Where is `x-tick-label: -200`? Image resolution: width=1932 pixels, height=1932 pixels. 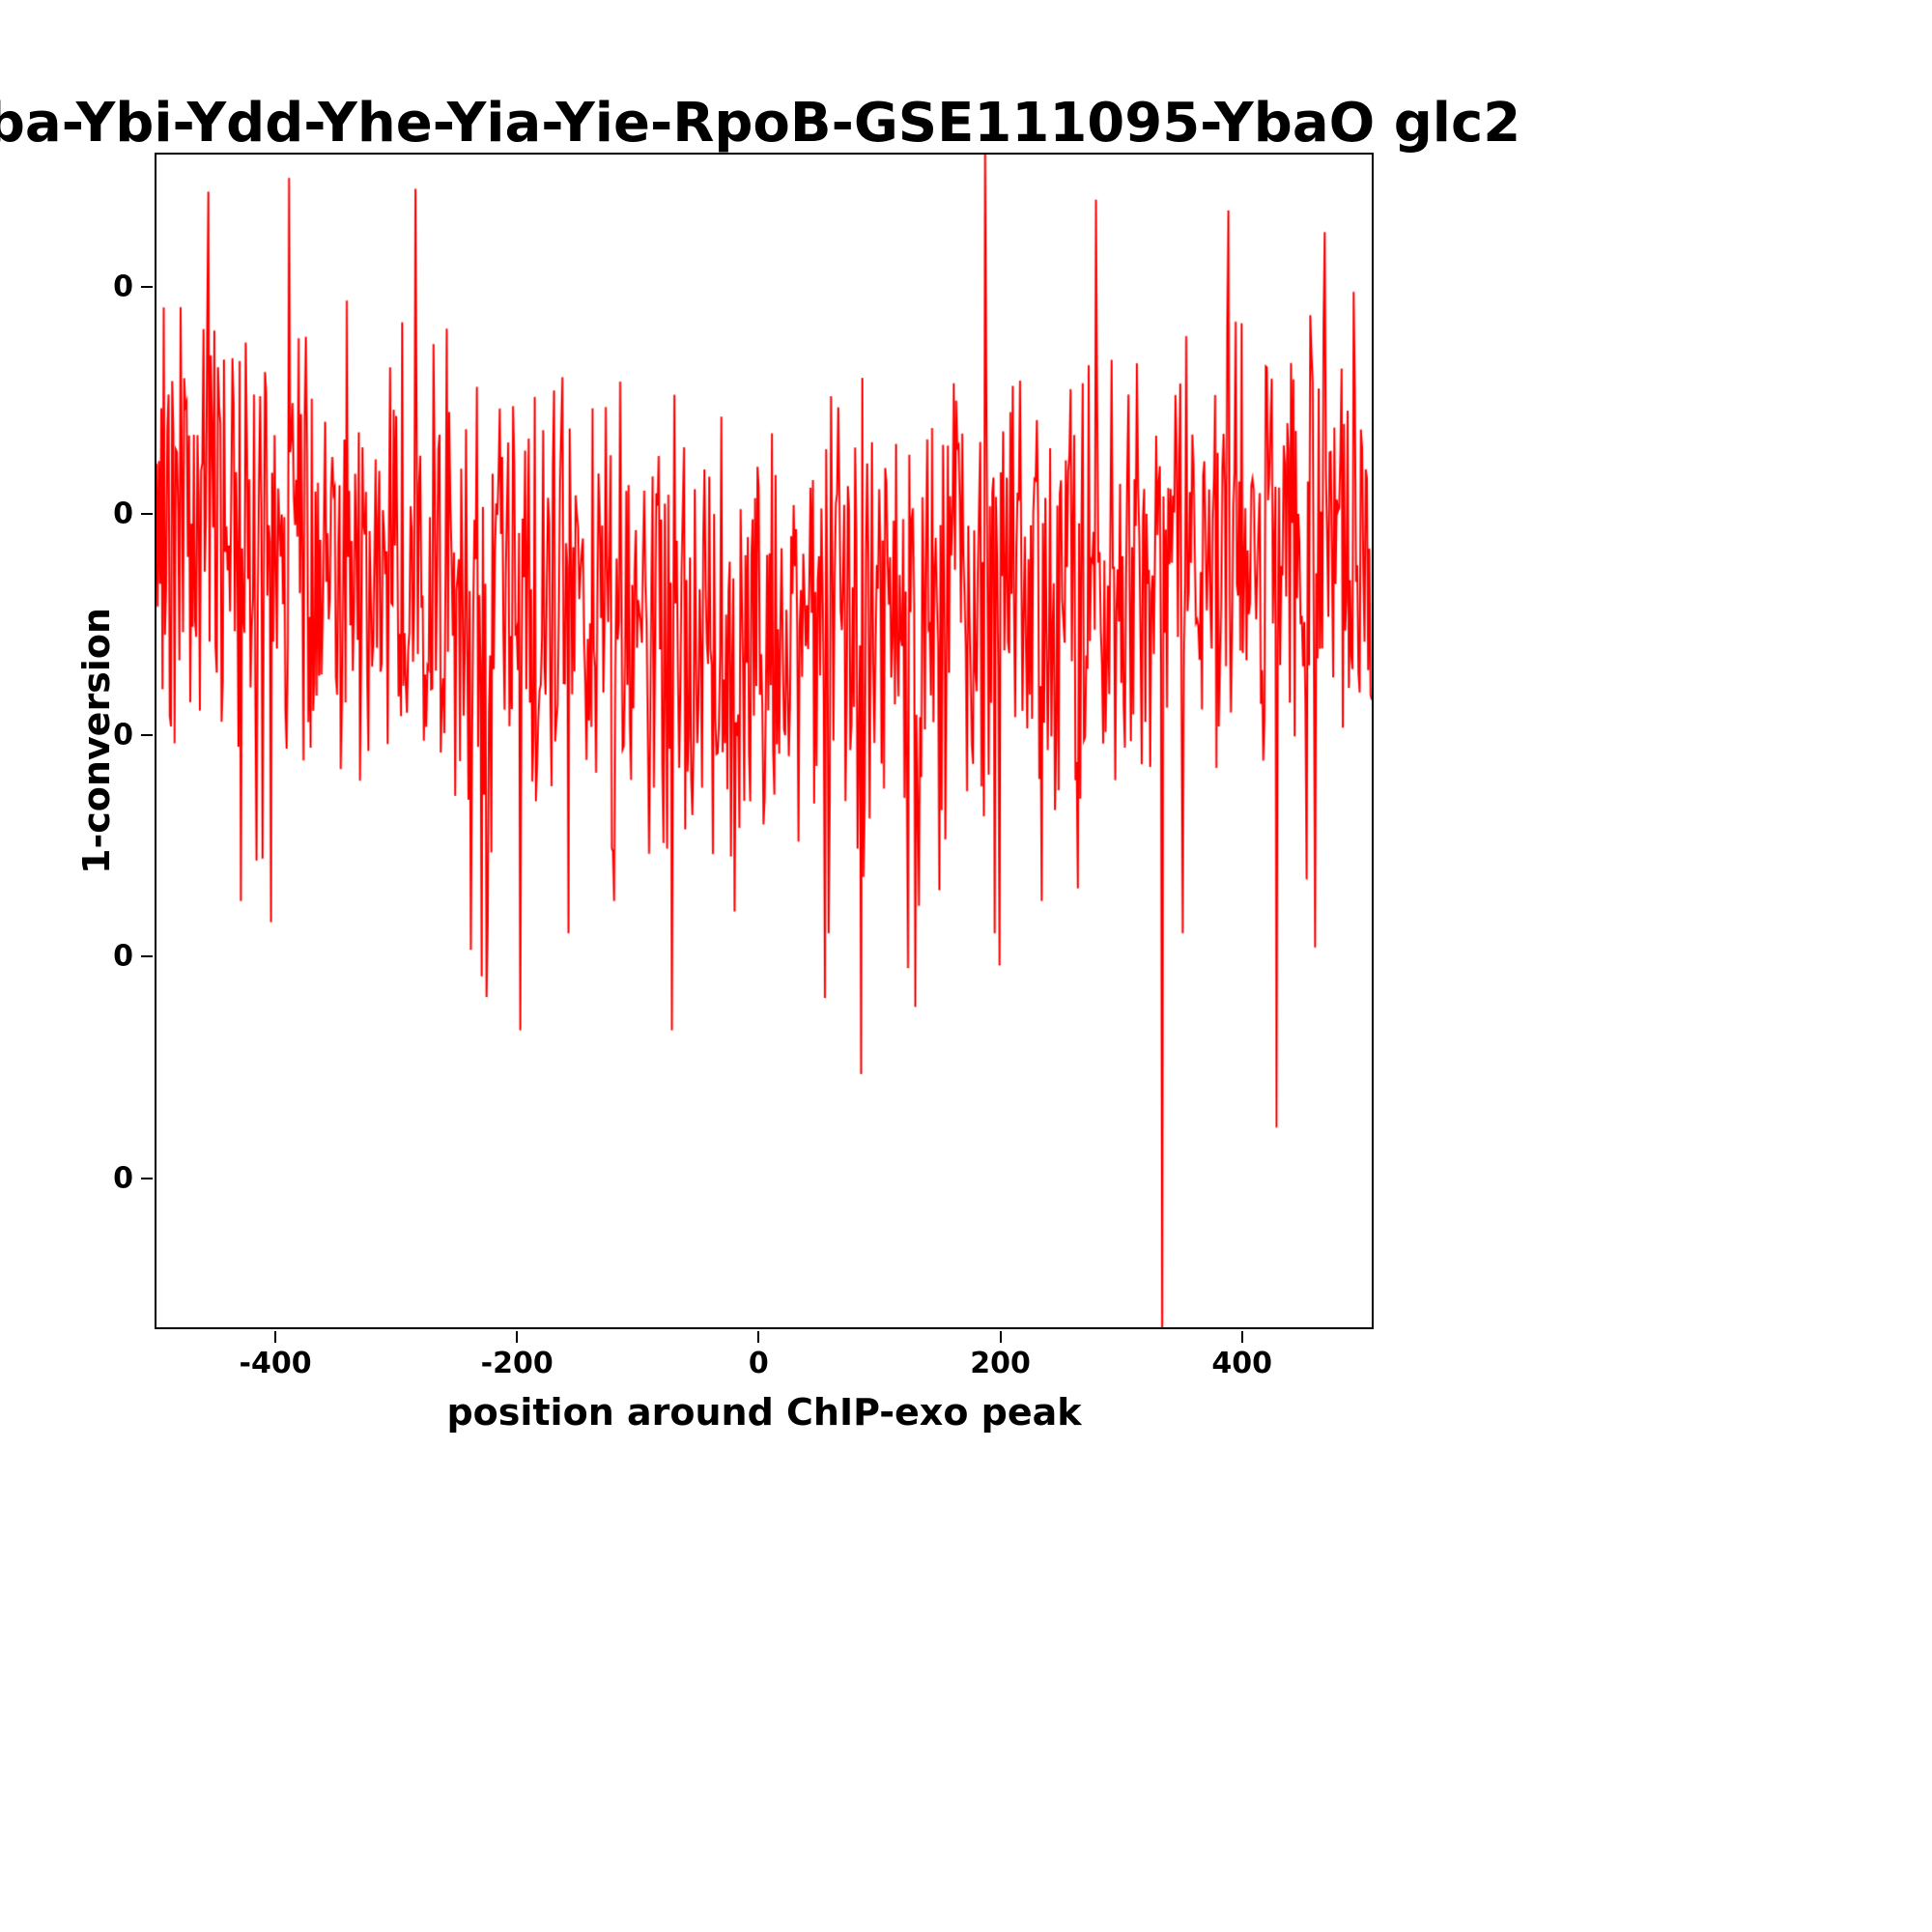
x-tick-label: -200 is located at coordinates (517, 1363).